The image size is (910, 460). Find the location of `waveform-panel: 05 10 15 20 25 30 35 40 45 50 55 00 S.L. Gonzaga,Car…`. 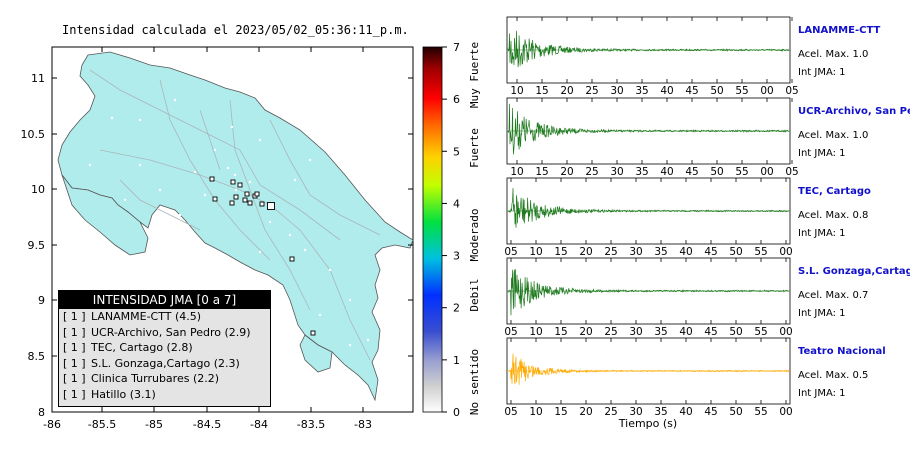

waveform-panel: 05 10 15 20 25 30 35 40 45 50 55 00 S.L. Gonzaga,Car… is located at coordinates (707, 297).